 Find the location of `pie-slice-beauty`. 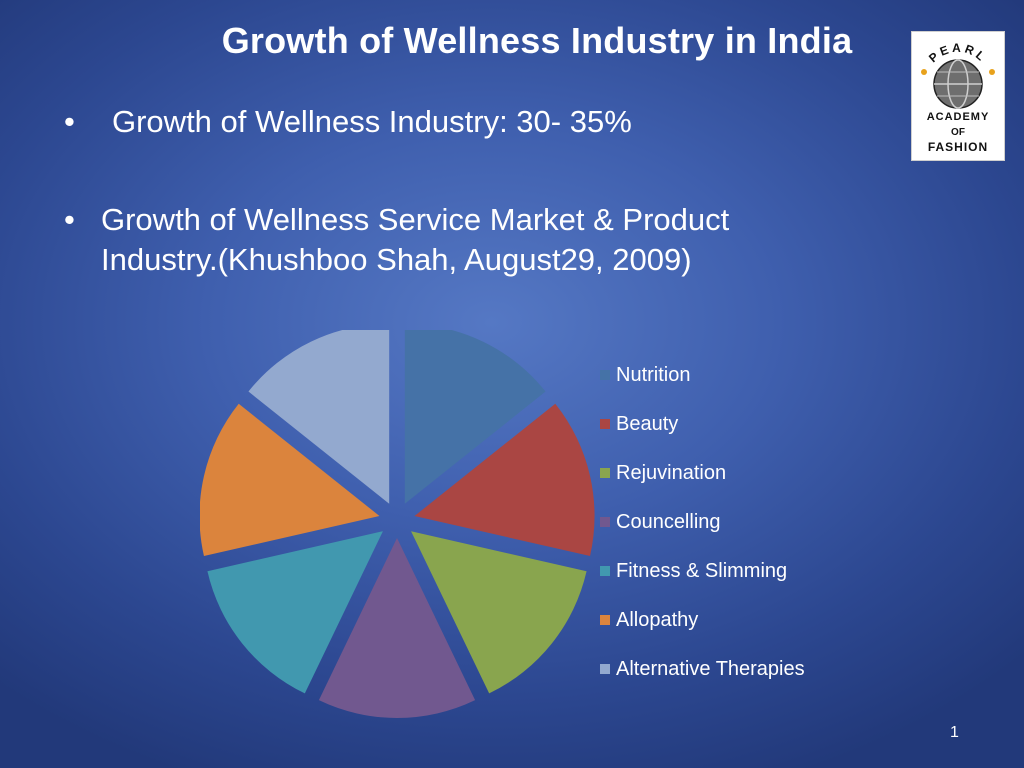

pie-slice-beauty is located at coordinates (504, 480).